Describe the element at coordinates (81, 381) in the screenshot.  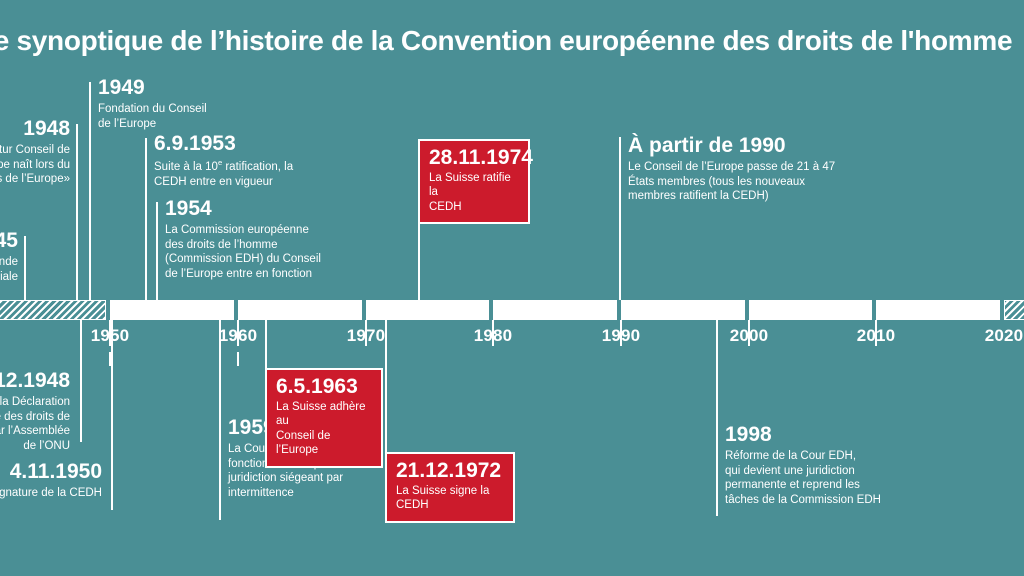
I see `stem-1948-december` at that location.